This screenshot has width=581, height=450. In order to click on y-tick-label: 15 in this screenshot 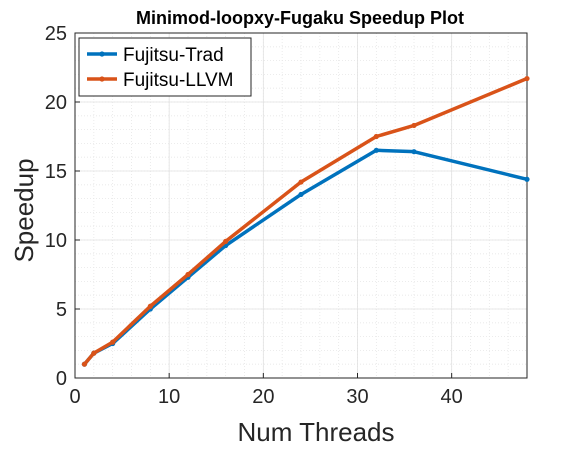, I will do `click(56, 172)`.